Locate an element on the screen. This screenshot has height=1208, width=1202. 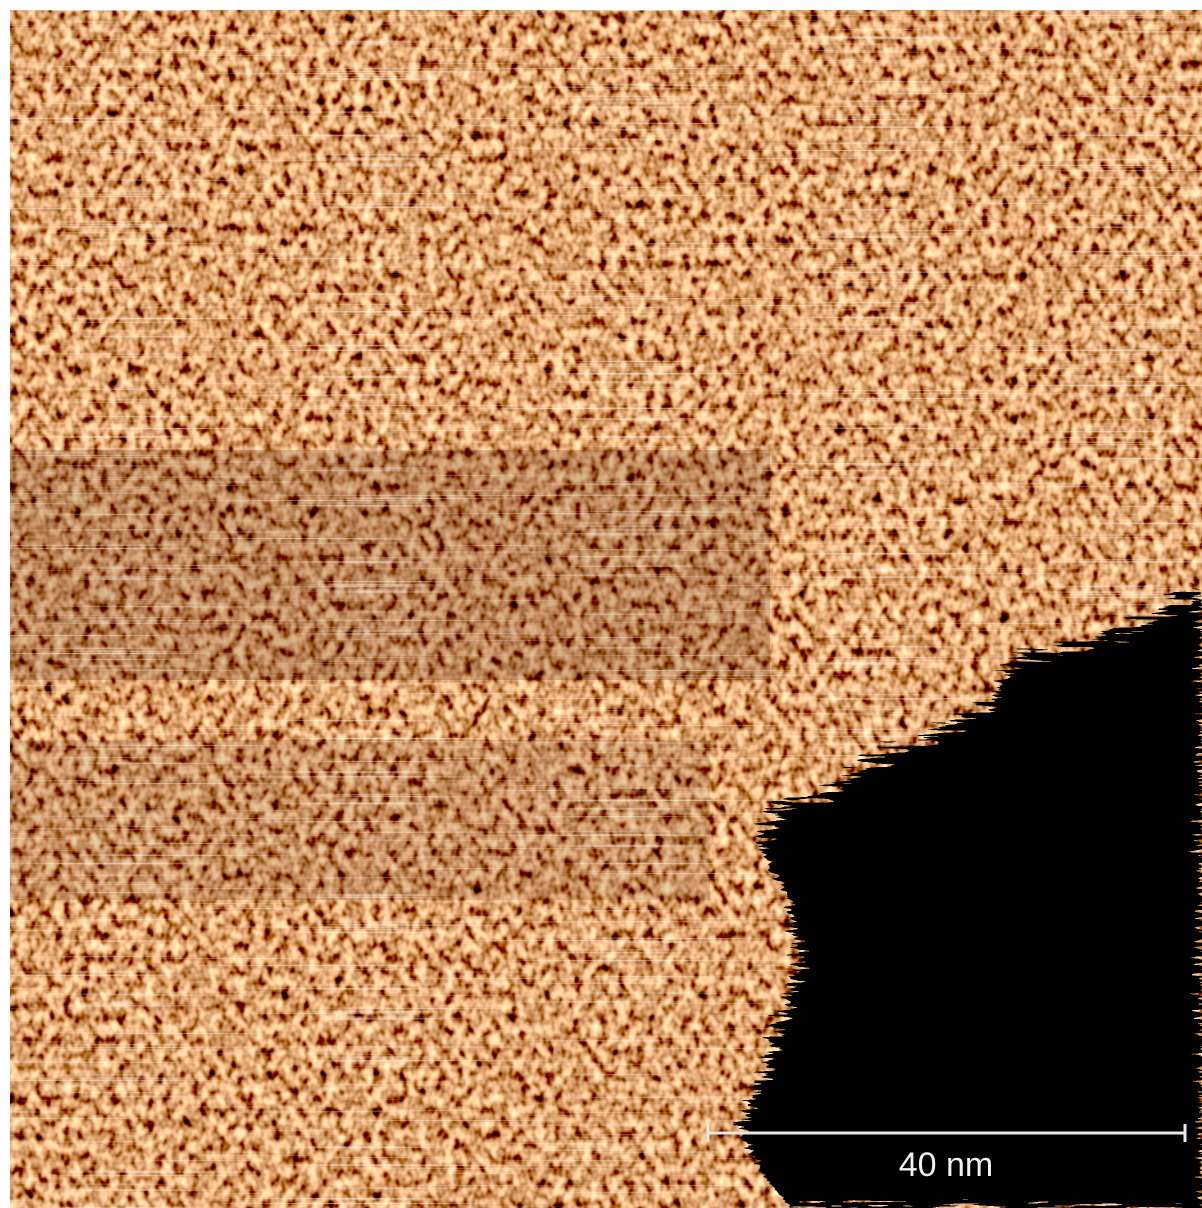
scale-bar: 40 nm is located at coordinates (946, 1154).